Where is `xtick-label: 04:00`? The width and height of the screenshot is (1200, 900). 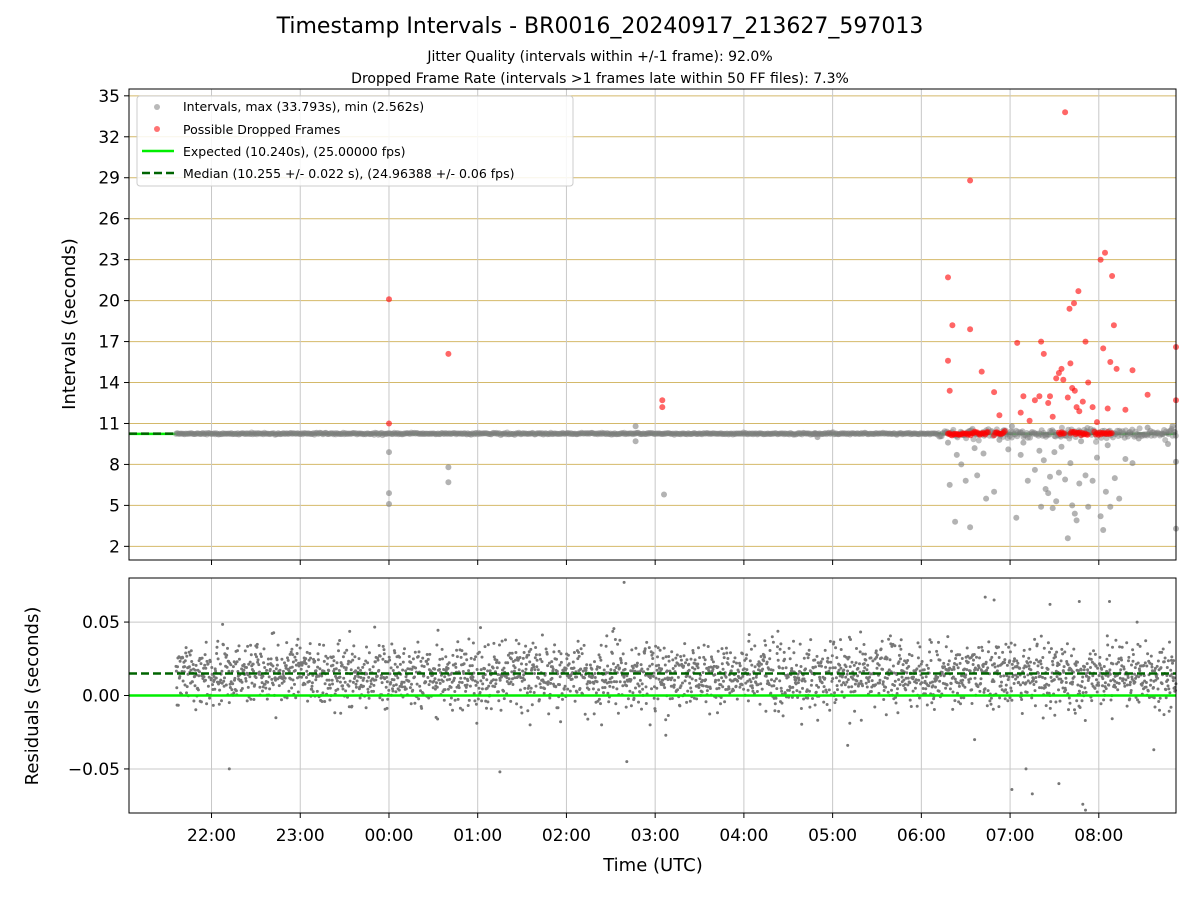
xtick-label: 04:00 is located at coordinates (743, 836).